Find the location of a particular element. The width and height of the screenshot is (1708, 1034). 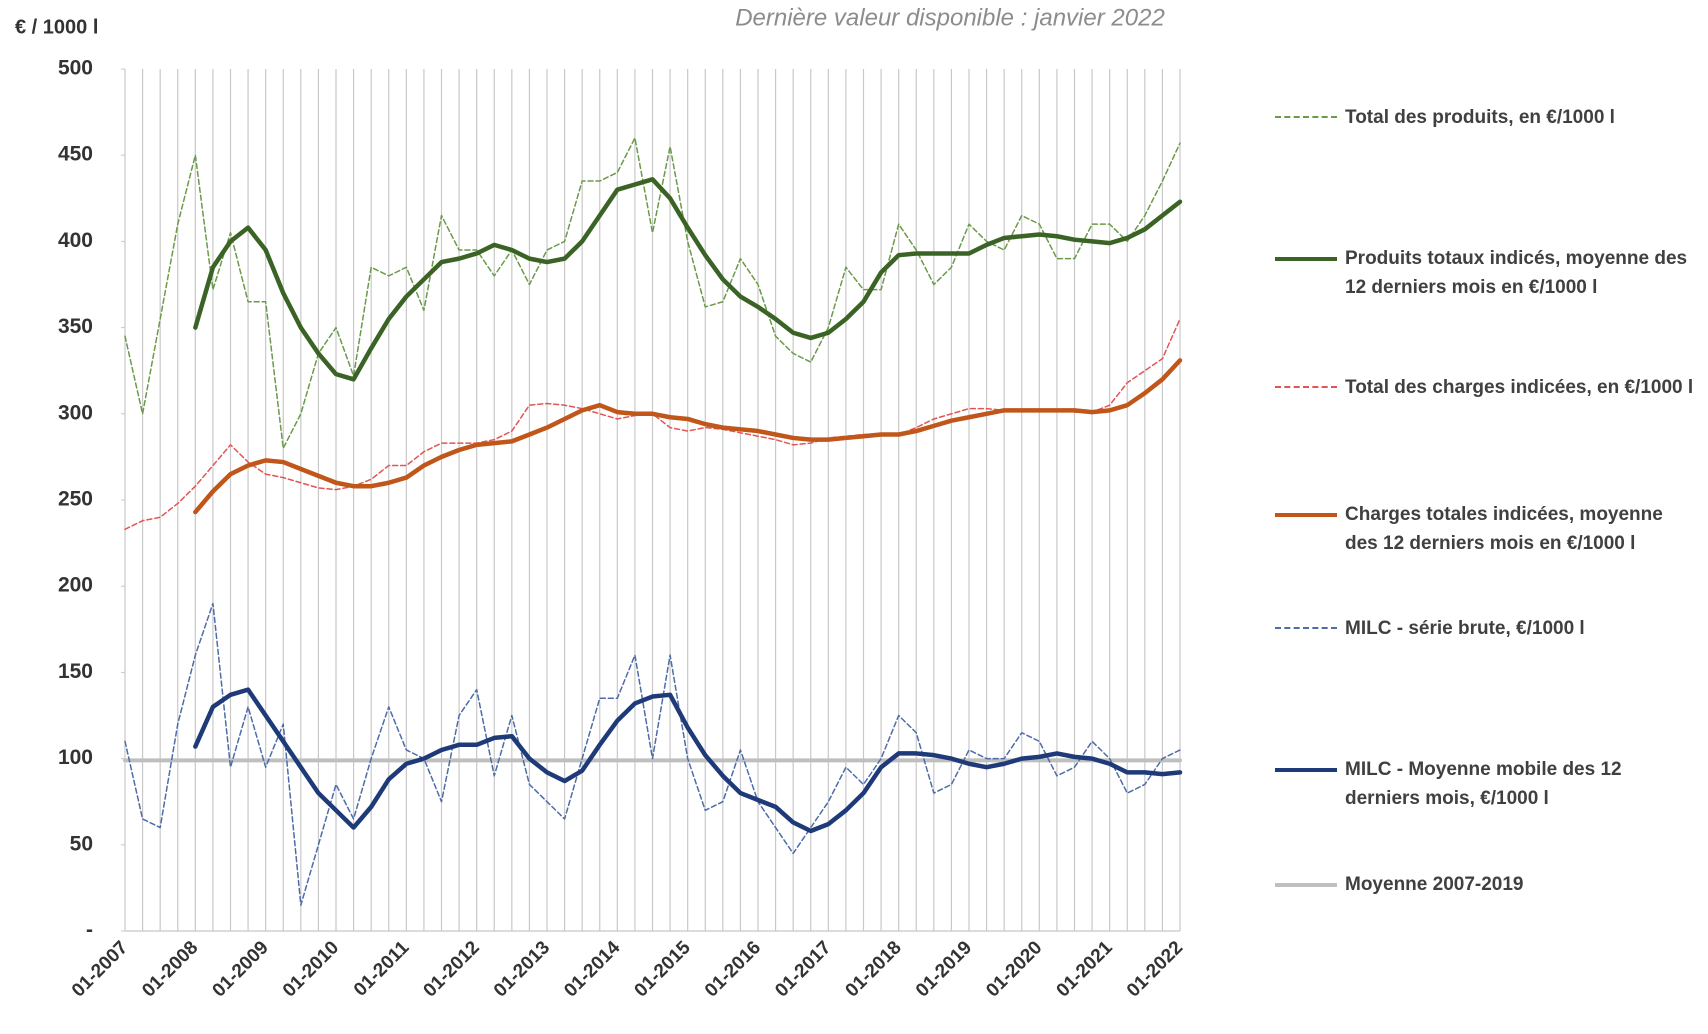

x-tick-label: 01-2011 is located at coordinates (382, 969).